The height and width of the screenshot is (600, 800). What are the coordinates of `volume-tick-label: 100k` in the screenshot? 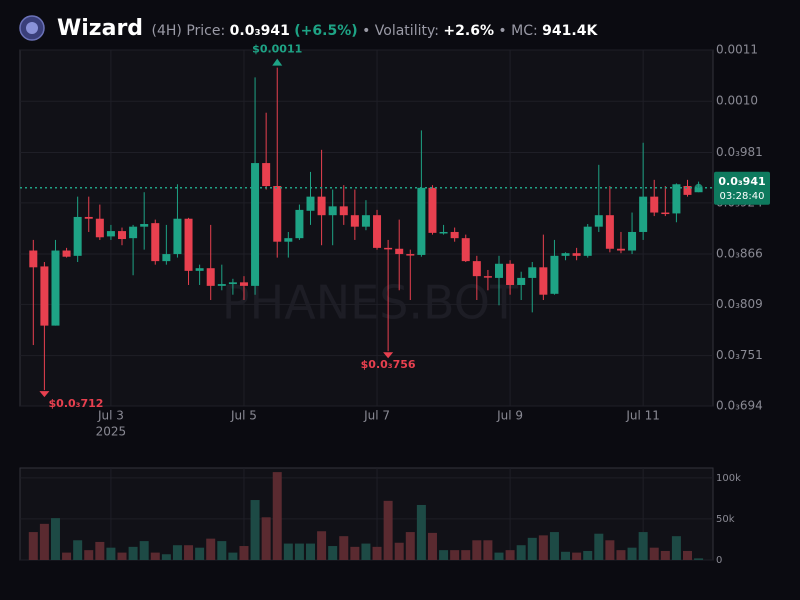 It's located at (728, 478).